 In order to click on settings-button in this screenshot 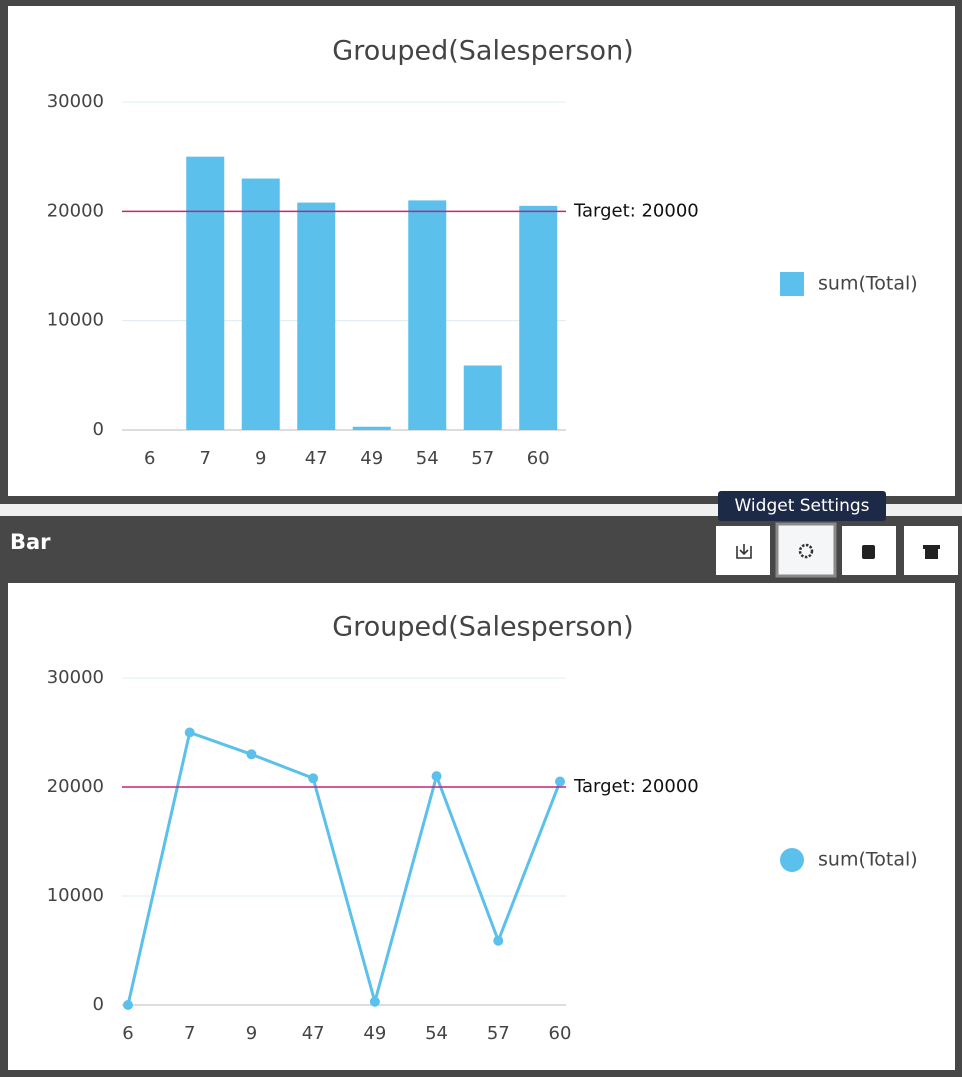, I will do `click(806, 550)`.